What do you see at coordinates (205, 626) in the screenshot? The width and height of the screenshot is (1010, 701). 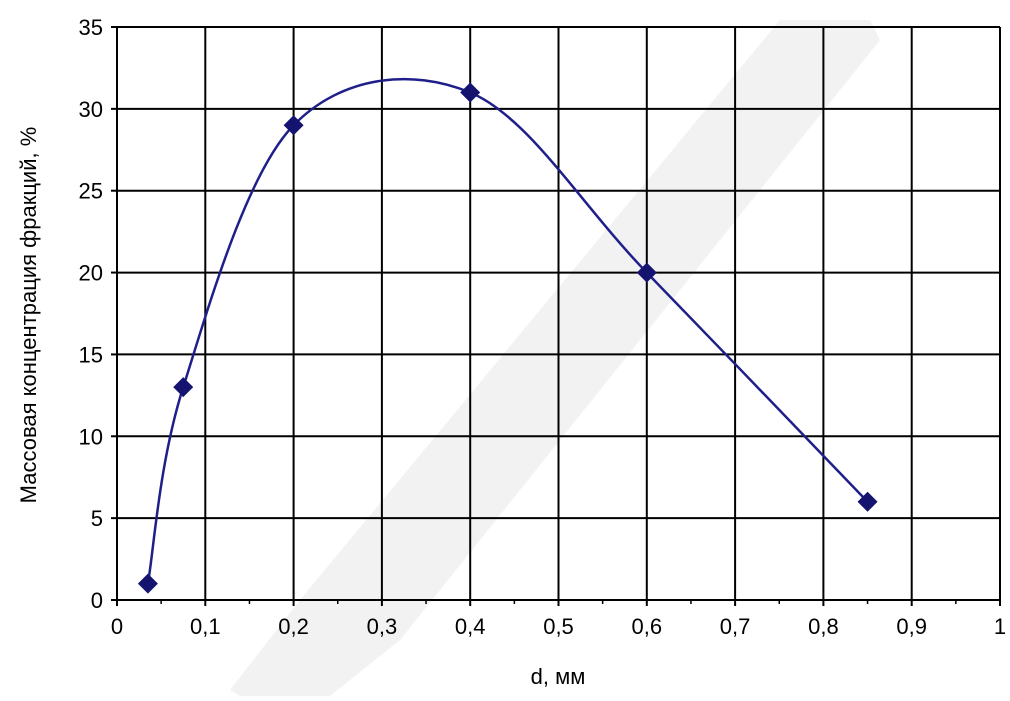 I see `x-tick-label: 0,1` at bounding box center [205, 626].